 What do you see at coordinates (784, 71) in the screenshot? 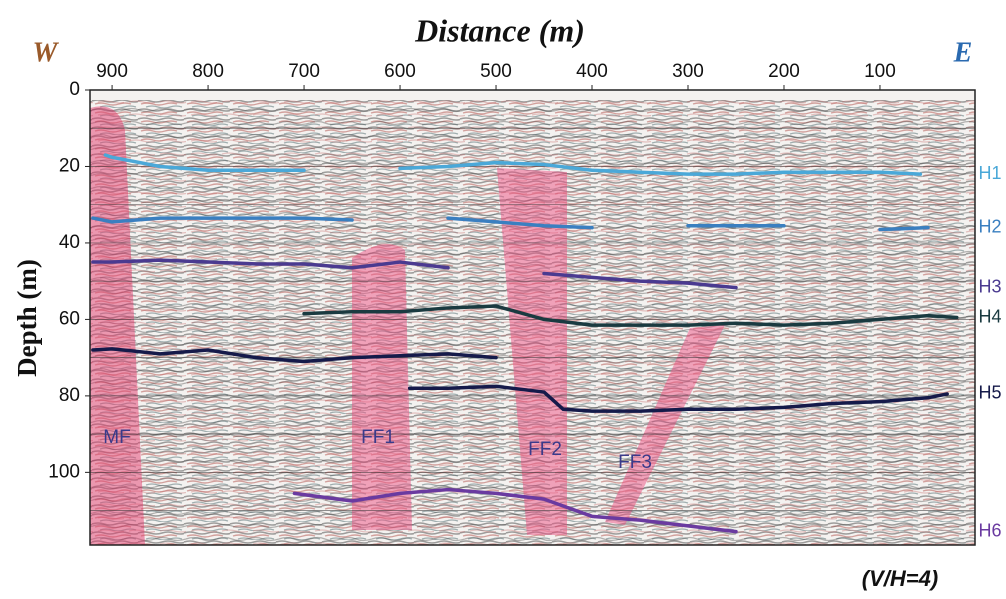
I see `x-tick-label: 200` at bounding box center [784, 71].